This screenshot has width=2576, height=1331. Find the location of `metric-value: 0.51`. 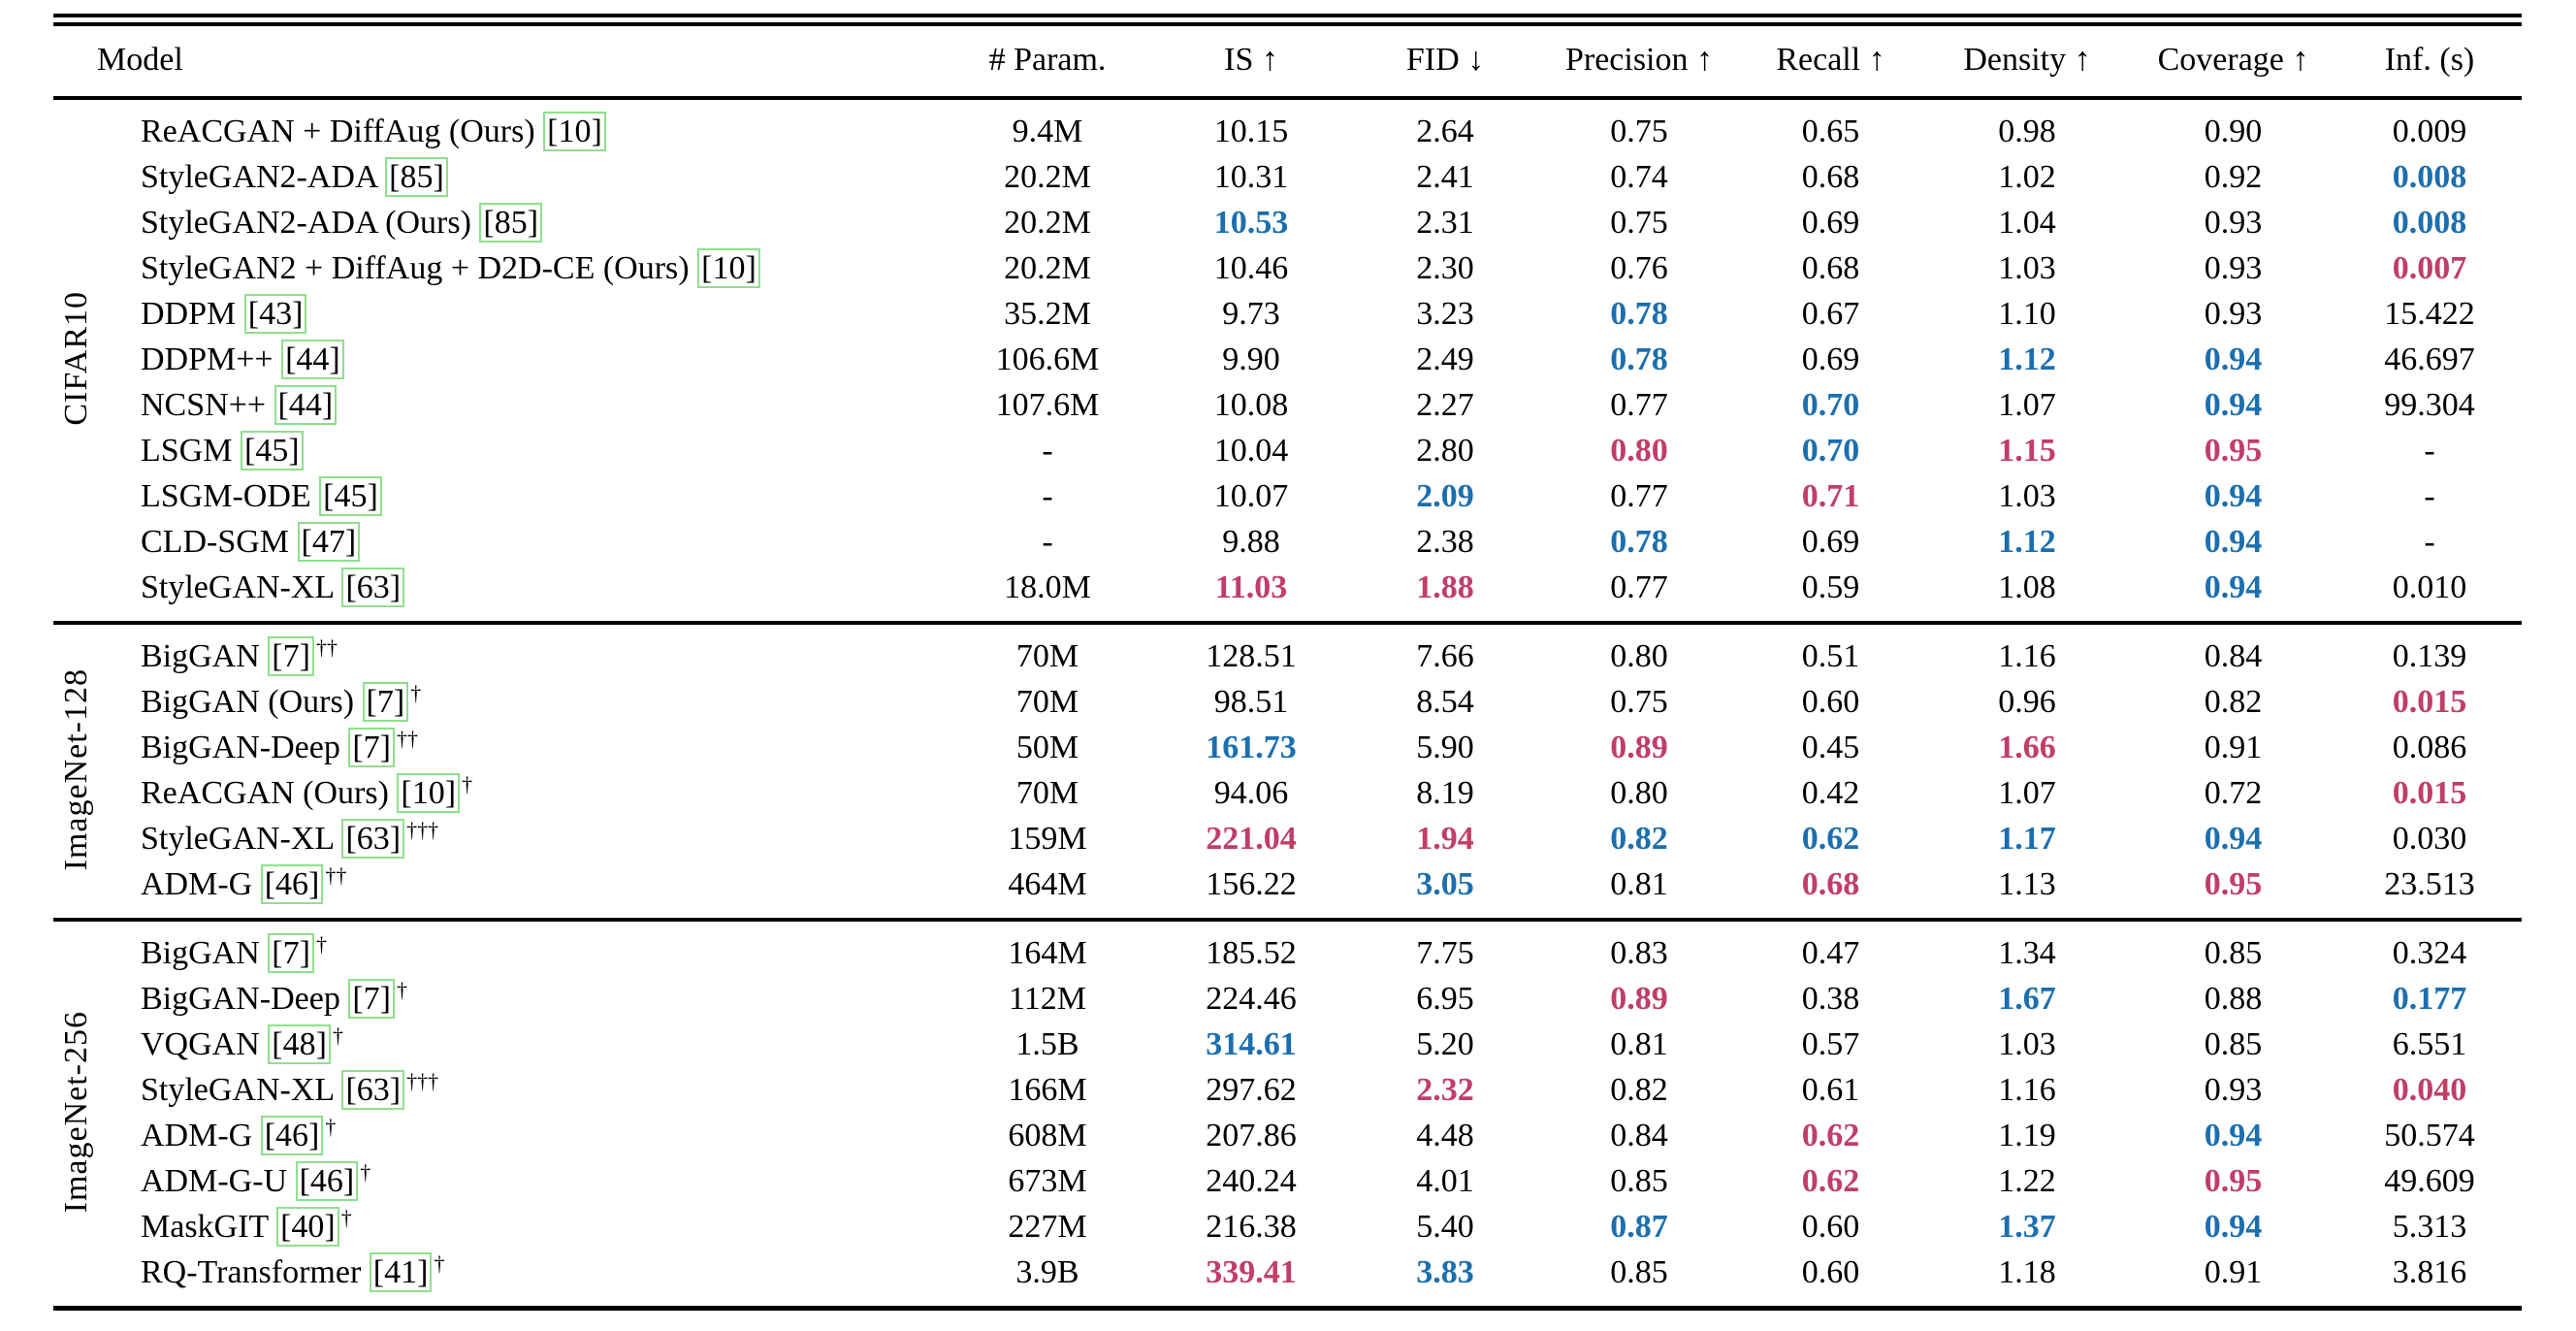

metric-value: 0.51 is located at coordinates (1830, 656).